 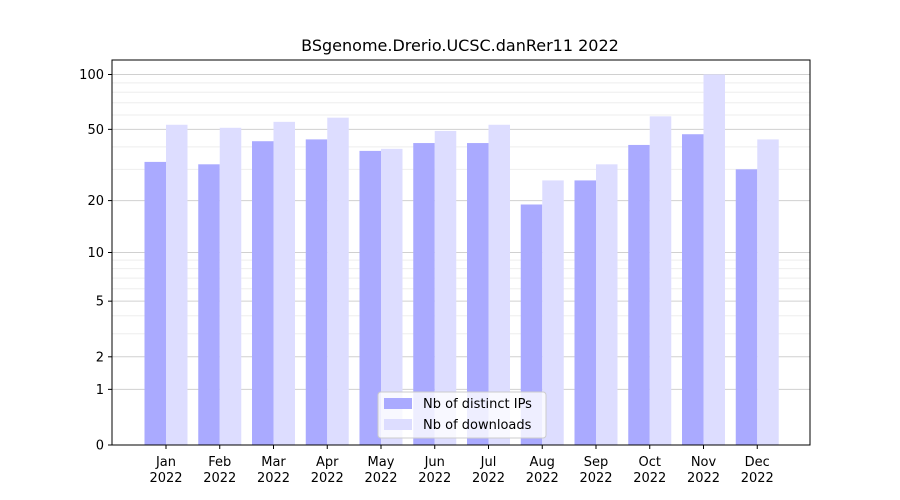 I want to click on legend: Nb of distinct IPs Nb of downloads, so click(x=462, y=415).